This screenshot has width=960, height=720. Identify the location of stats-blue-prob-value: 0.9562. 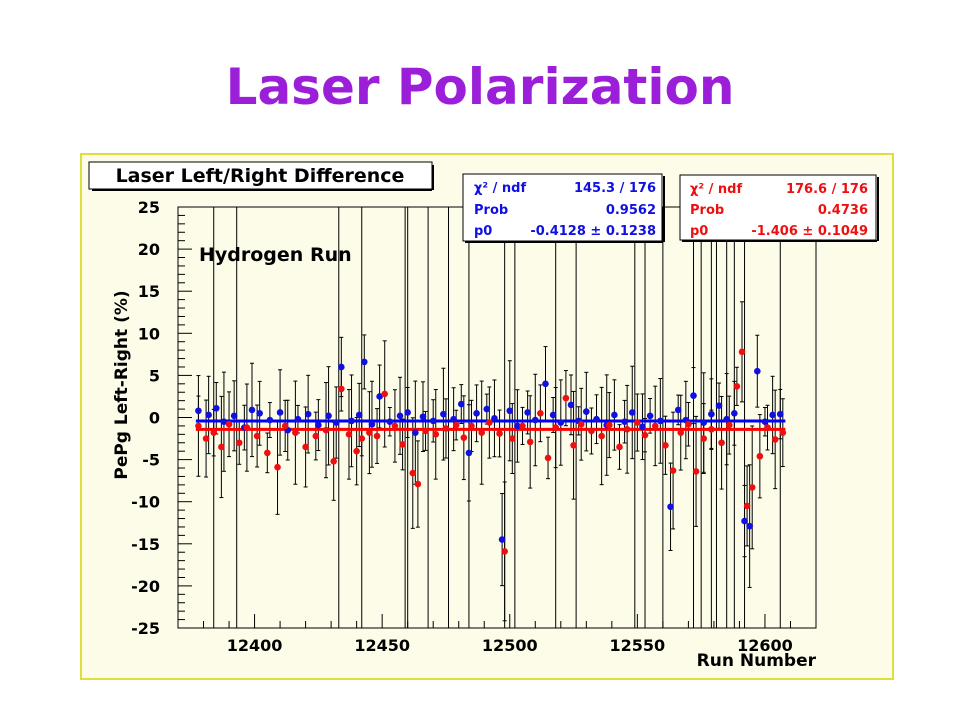
(631, 210).